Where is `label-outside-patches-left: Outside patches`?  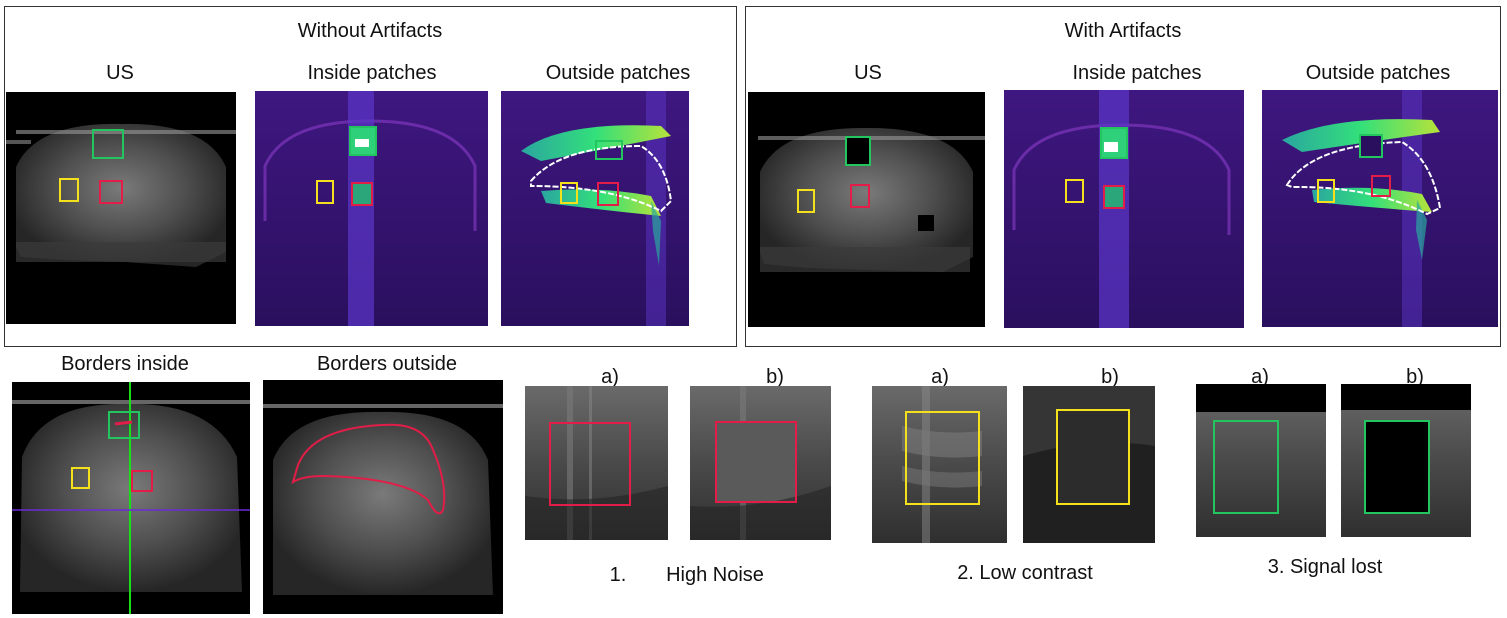 label-outside-patches-left: Outside patches is located at coordinates (618, 73).